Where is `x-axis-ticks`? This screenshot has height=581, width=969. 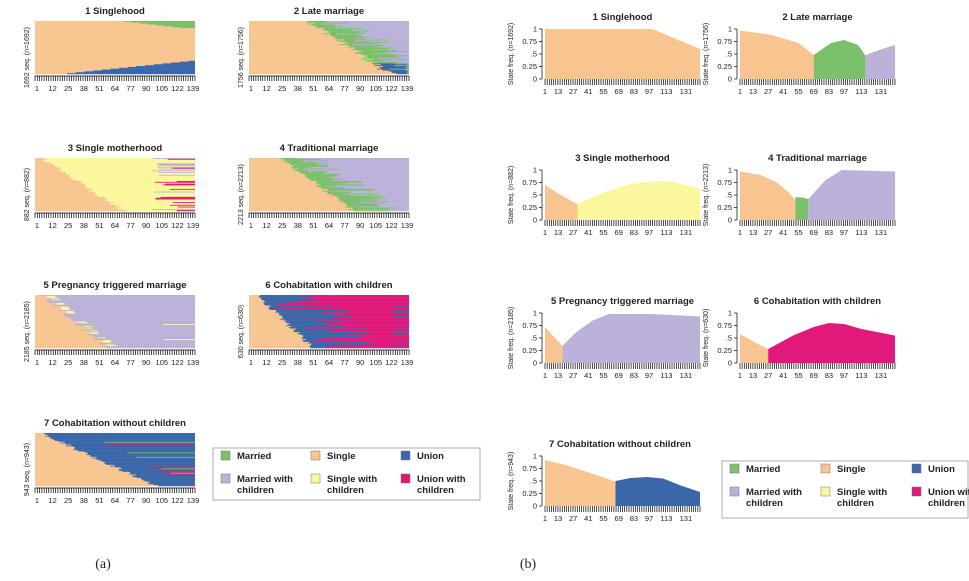 x-axis-ticks is located at coordinates (622, 366).